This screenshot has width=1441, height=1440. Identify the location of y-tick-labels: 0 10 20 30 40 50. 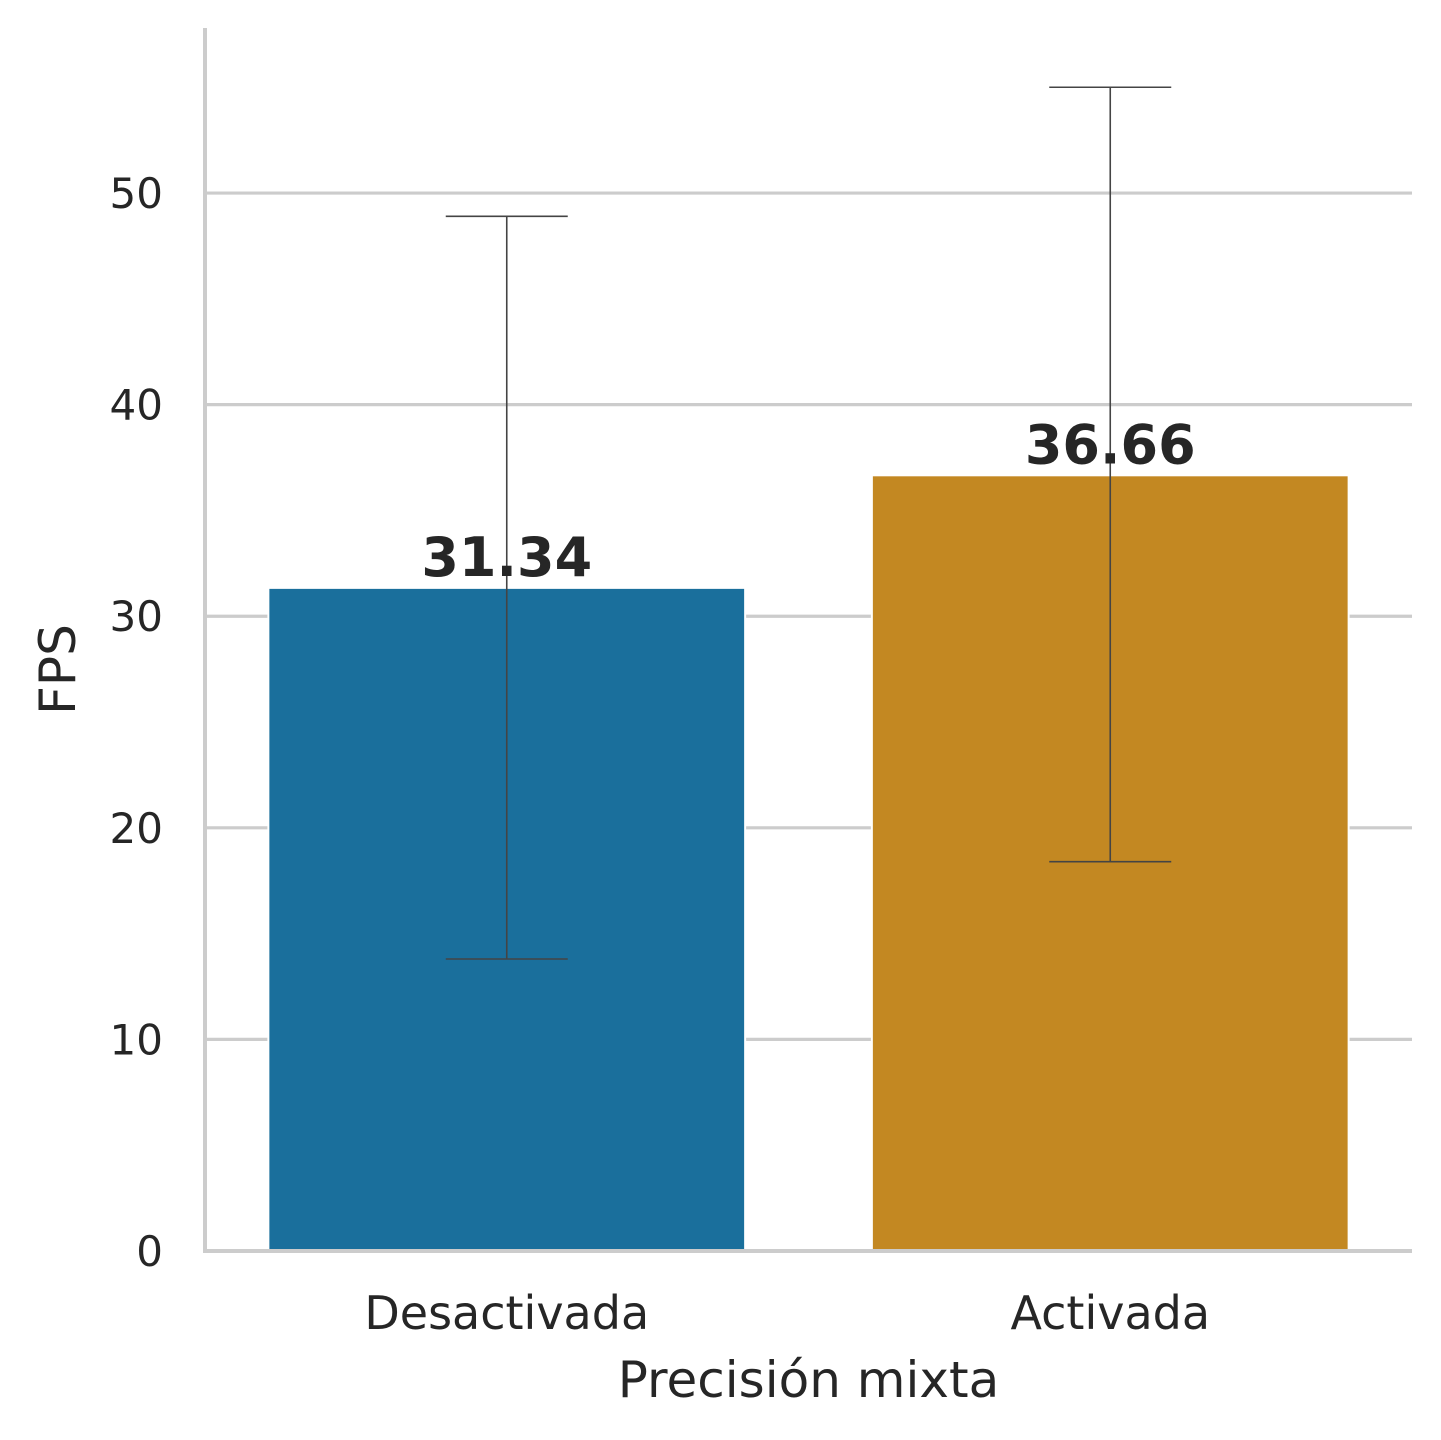
(136, 722).